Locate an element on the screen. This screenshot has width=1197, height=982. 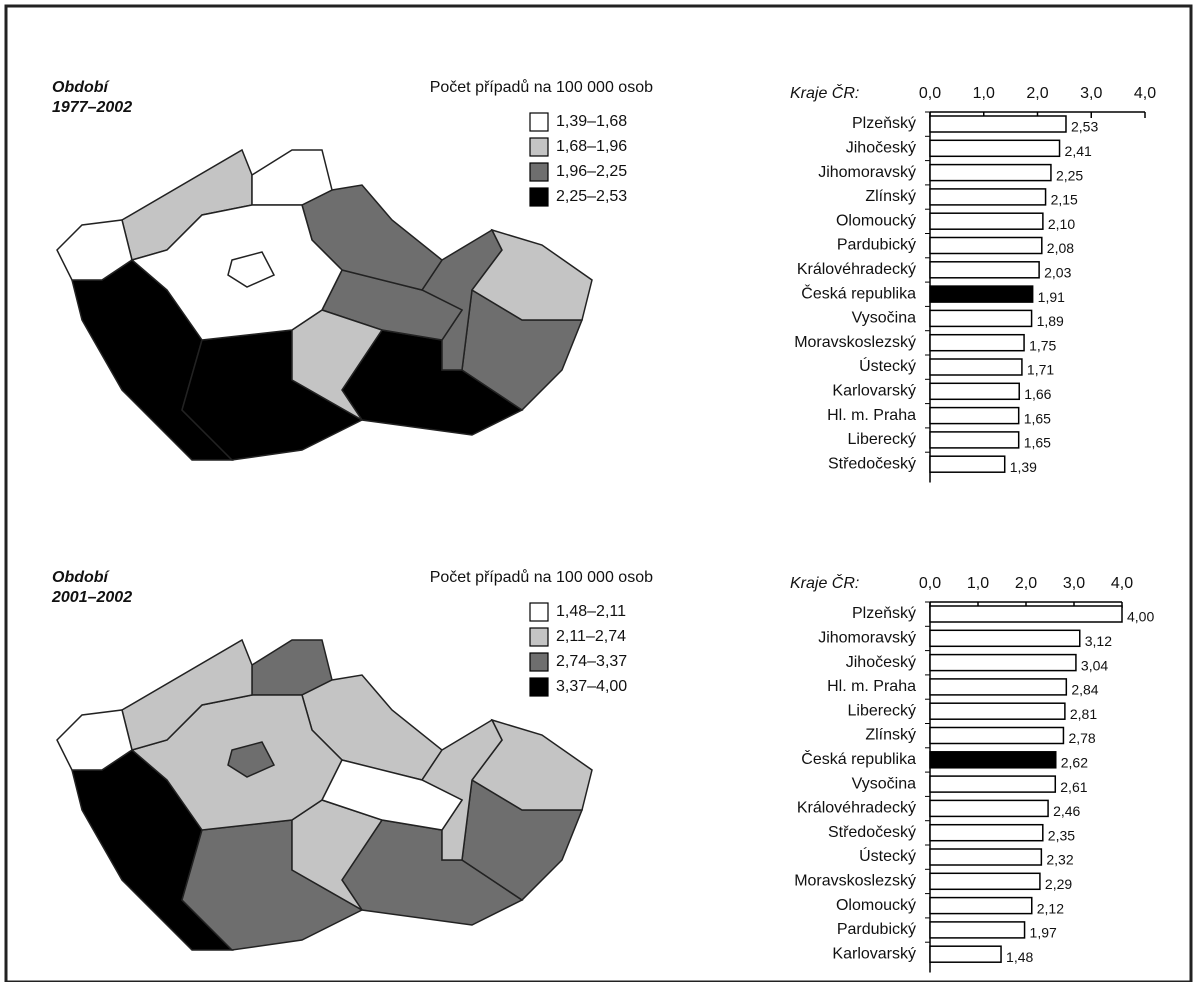
value-label: 2,03 is located at coordinates (1057, 273).